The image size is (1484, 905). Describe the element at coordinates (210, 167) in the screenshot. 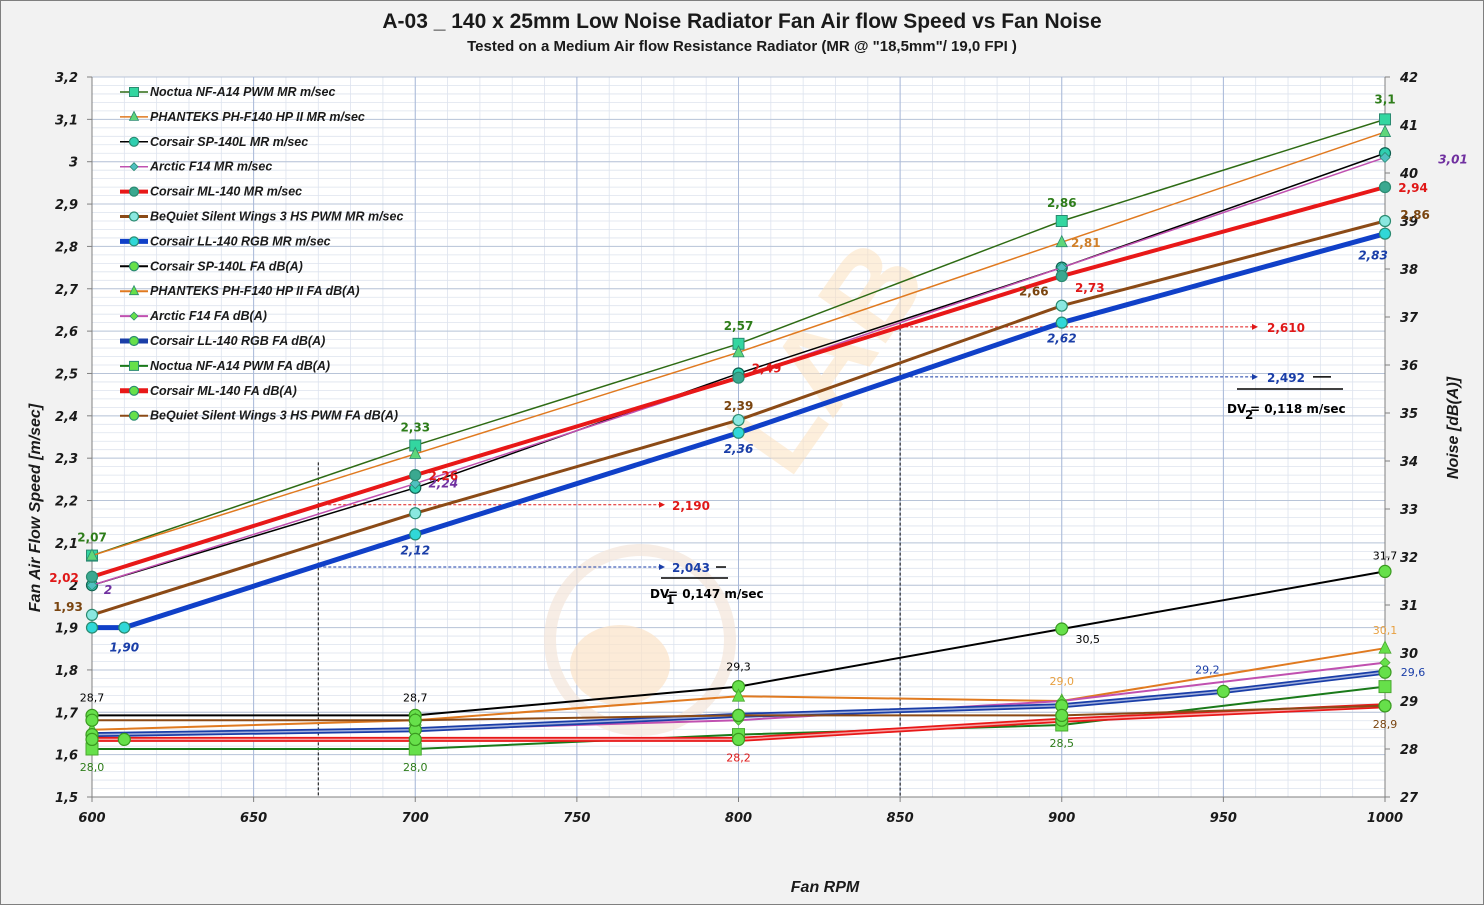

I see `legend-label: Arctic F14 MR m/sec` at that location.